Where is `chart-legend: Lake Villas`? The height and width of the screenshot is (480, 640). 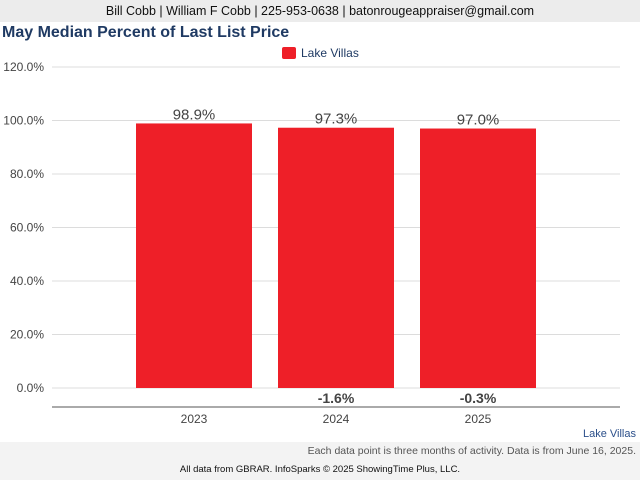 chart-legend: Lake Villas is located at coordinates (320, 53).